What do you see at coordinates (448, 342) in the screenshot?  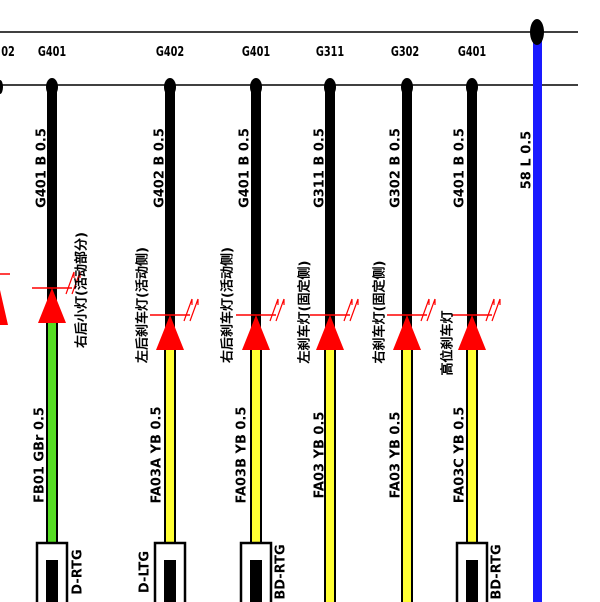 I see `lamp-label: 高位刹车灯` at bounding box center [448, 342].